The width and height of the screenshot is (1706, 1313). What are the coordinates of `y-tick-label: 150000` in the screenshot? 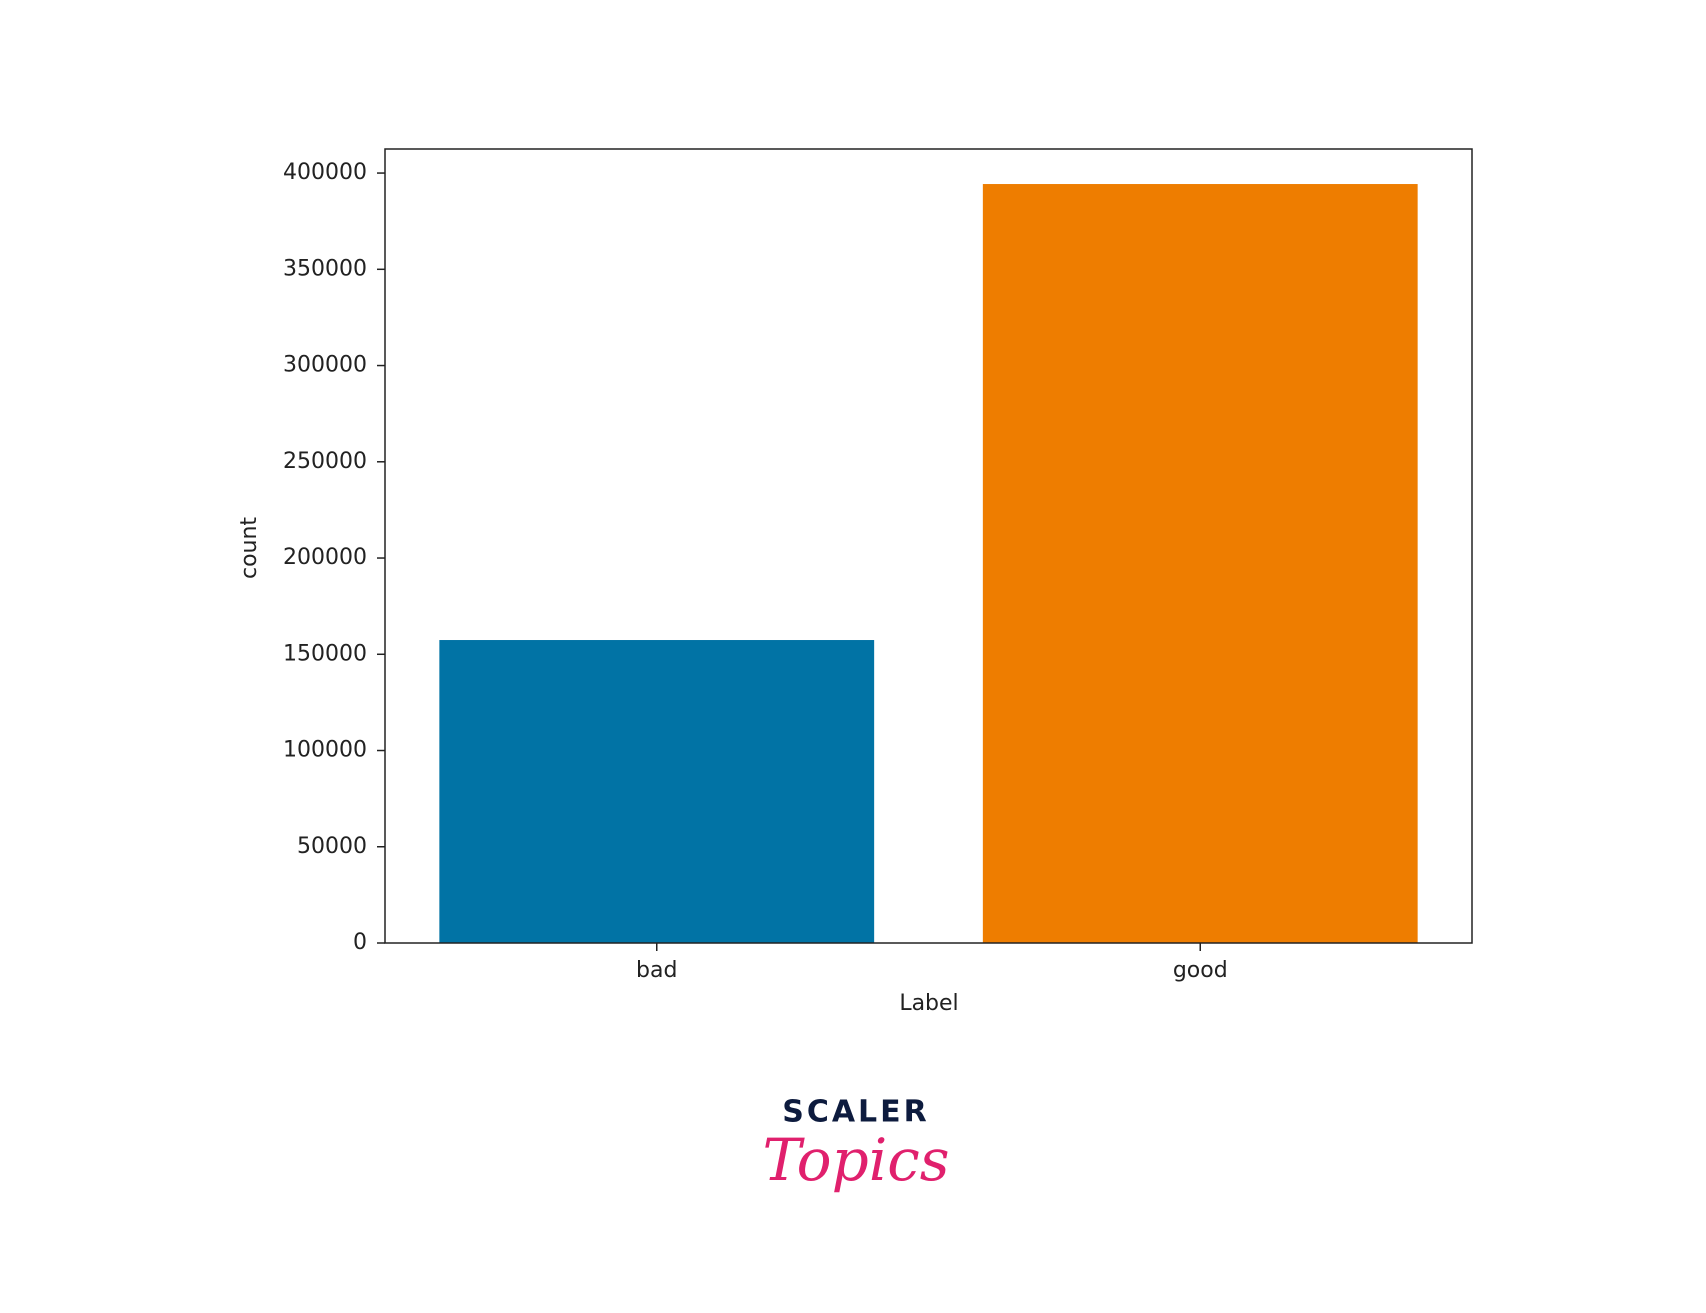 It's located at (325, 653).